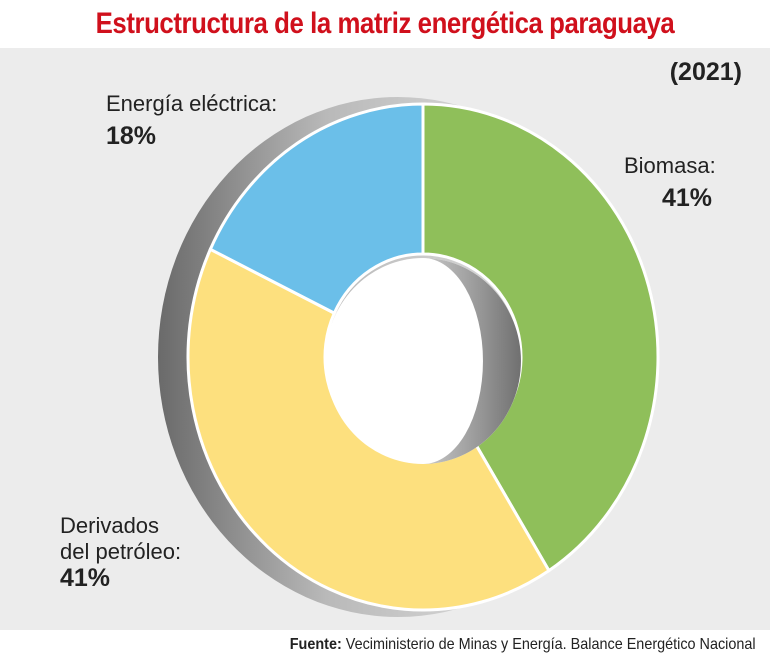 This screenshot has height=665, width=770. What do you see at coordinates (85, 578) in the screenshot?
I see `value-derivados: 41%` at bounding box center [85, 578].